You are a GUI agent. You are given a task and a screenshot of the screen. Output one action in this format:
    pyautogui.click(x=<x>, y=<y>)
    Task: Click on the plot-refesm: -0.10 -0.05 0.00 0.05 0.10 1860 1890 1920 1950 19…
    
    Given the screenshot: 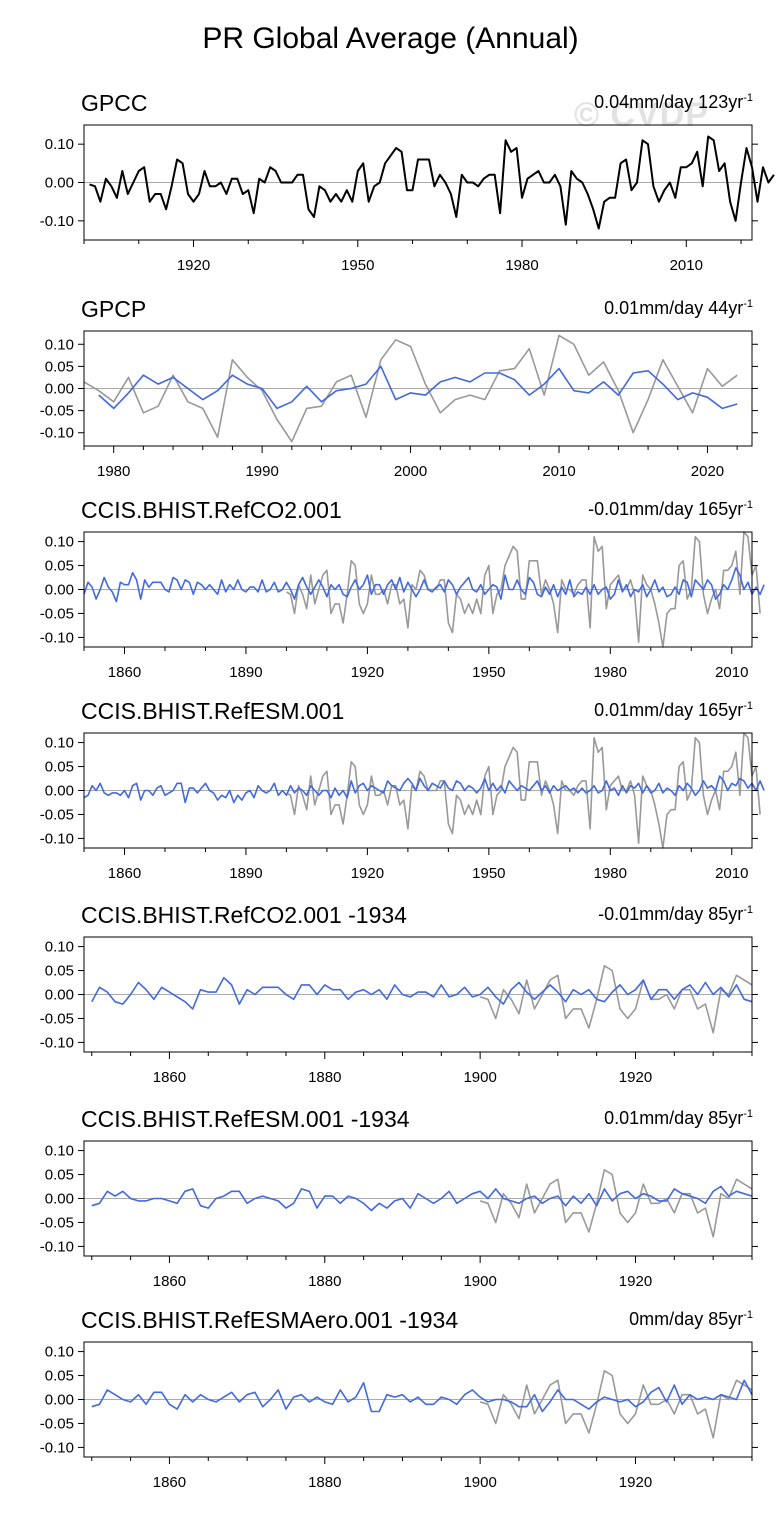 What is the action you would take?
    pyautogui.click(x=402, y=807)
    